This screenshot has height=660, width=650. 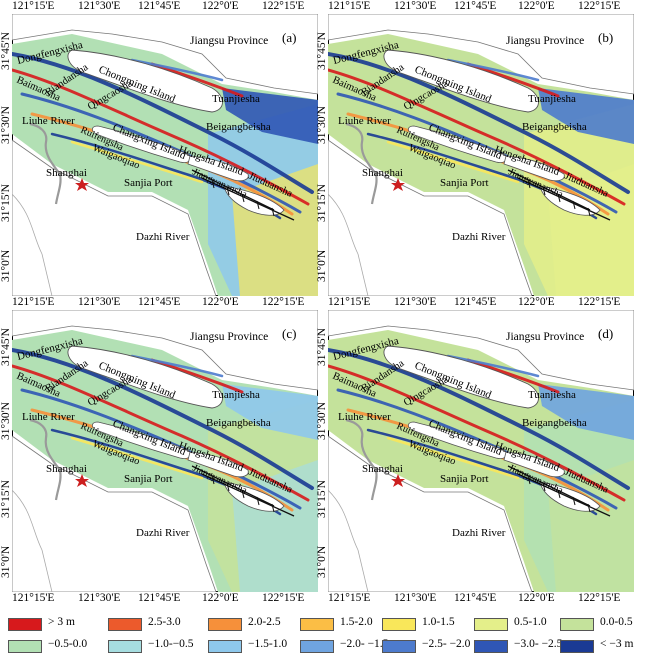 I want to click on place-label-shanghai: Shanghai, so click(x=66, y=173).